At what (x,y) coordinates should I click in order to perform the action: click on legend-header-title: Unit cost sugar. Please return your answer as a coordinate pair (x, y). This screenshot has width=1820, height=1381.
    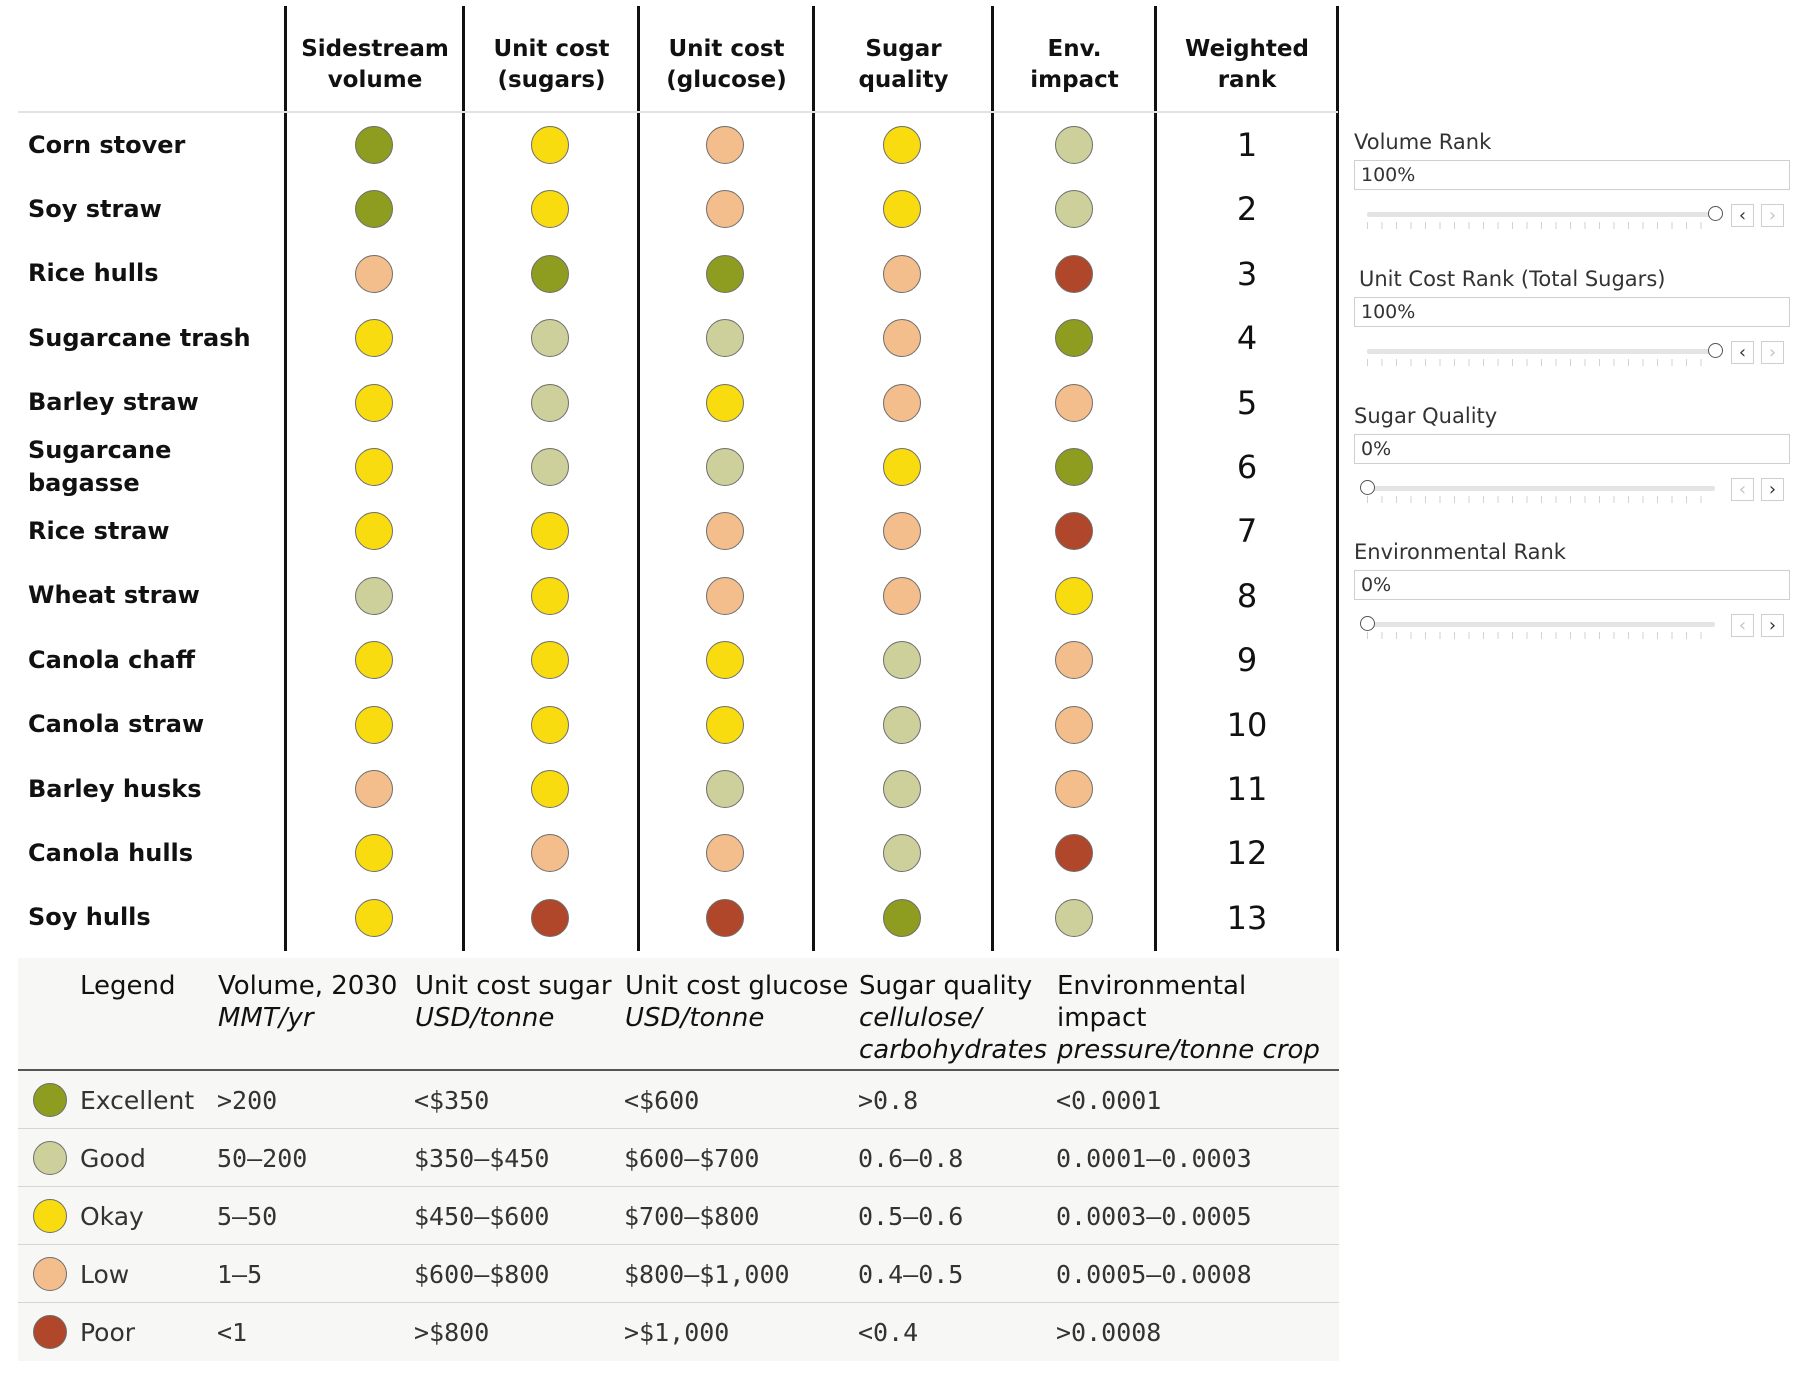
    Looking at the image, I should click on (513, 986).